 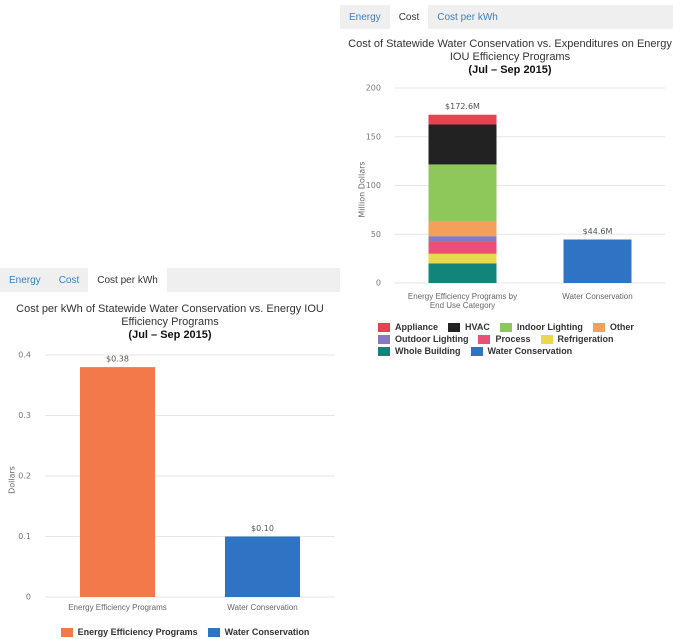 What do you see at coordinates (117, 607) in the screenshot?
I see `x-tick-label: Energy Efficiency Programs` at bounding box center [117, 607].